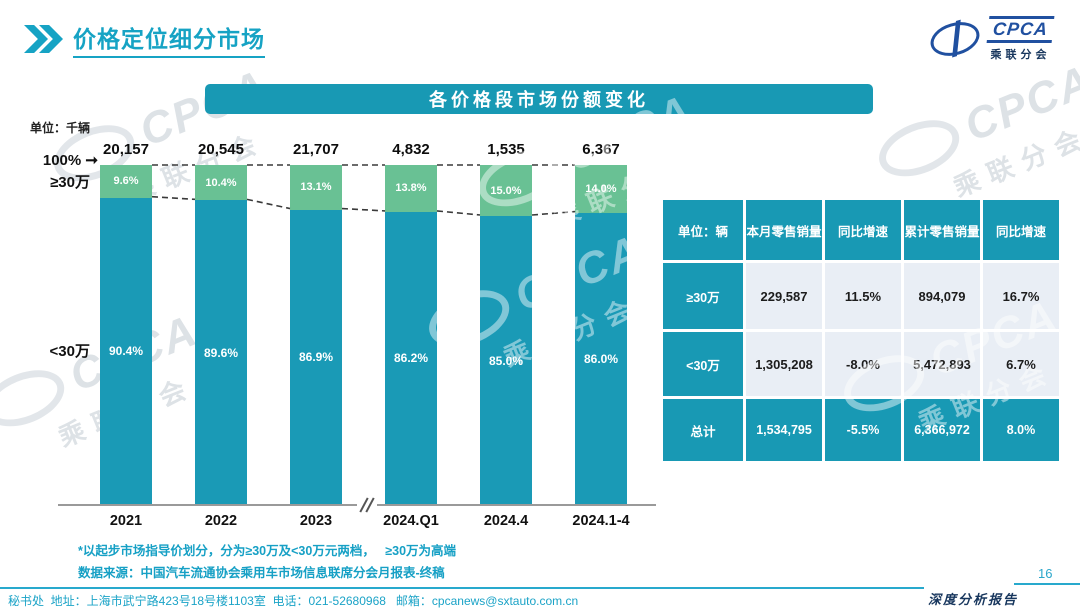  I want to click on header: 价格定位细分市场, so click(144, 39).